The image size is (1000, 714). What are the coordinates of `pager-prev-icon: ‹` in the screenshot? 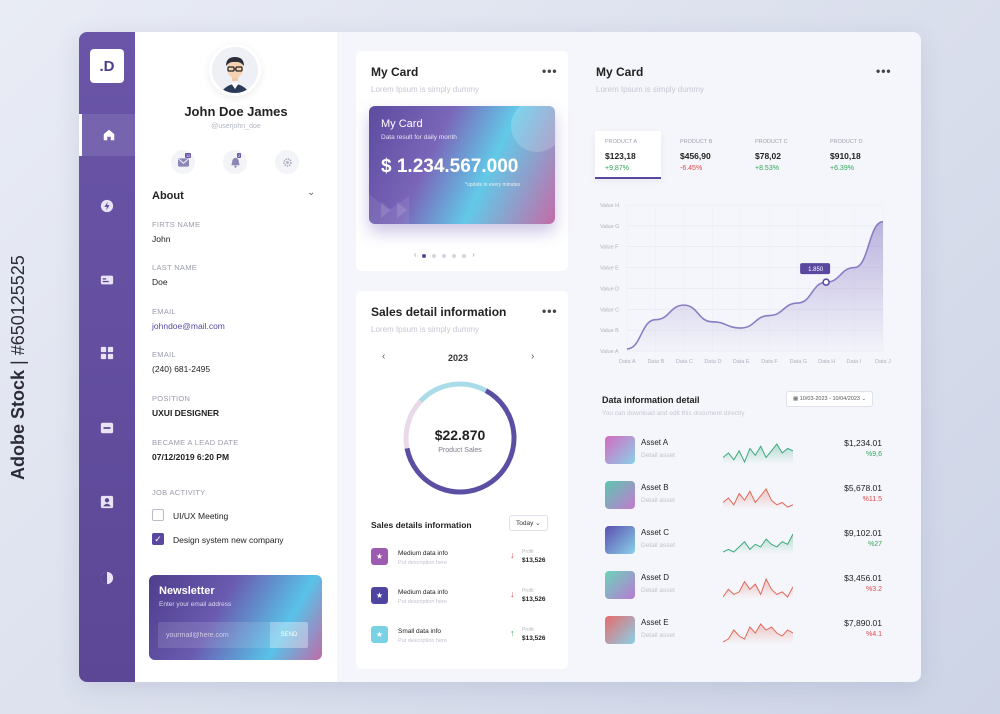 It's located at (415, 255).